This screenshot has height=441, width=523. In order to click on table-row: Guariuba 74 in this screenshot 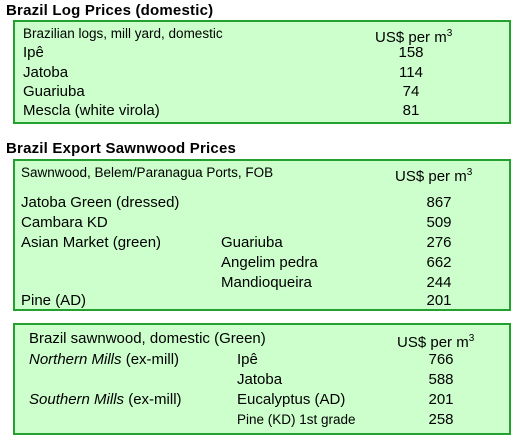, I will do `click(263, 92)`.